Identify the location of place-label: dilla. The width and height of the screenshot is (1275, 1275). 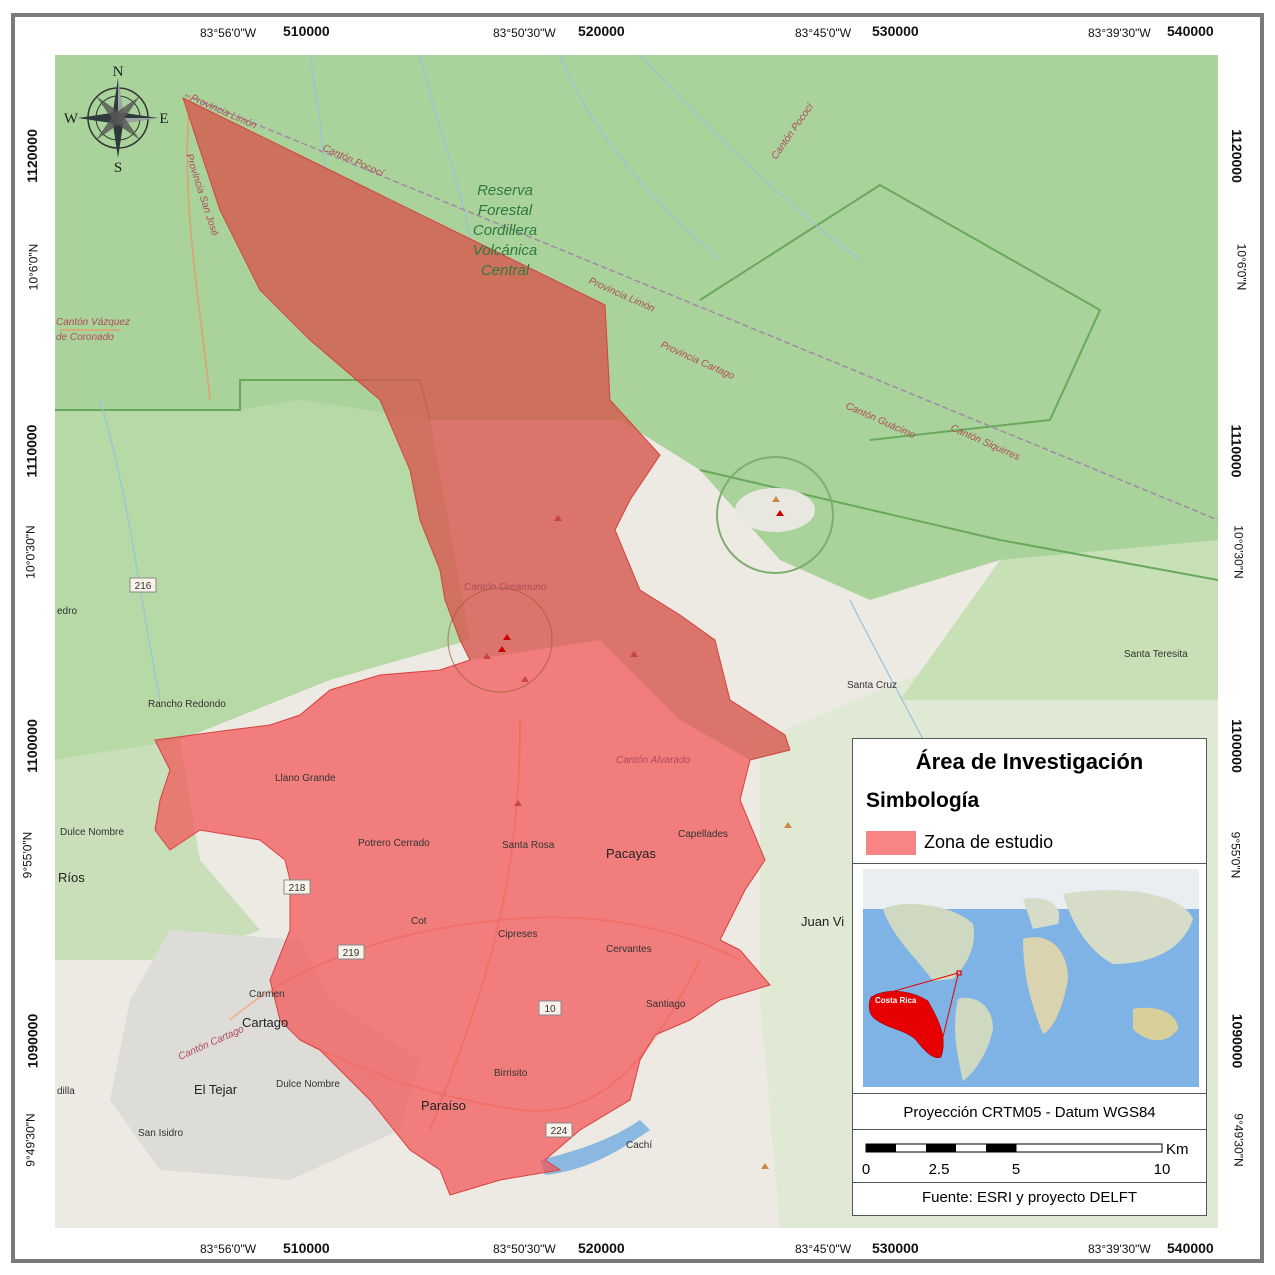
(66, 1091).